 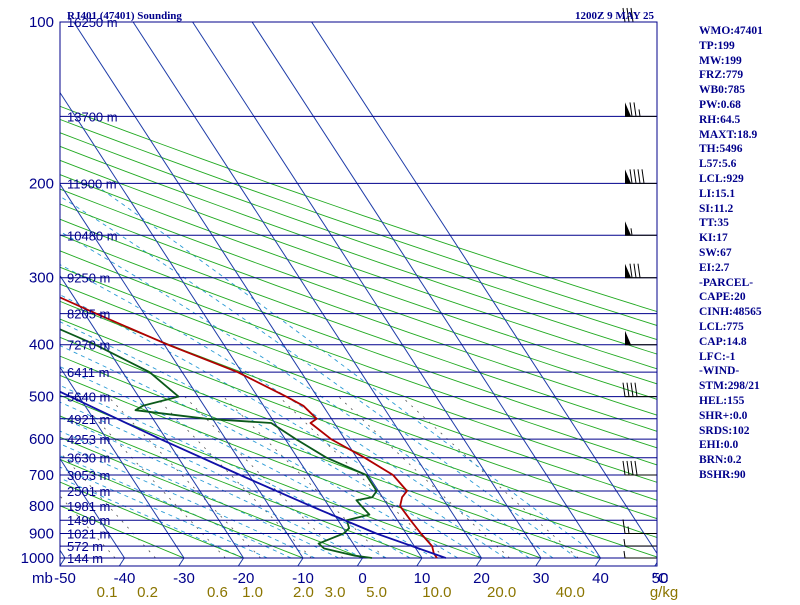 I want to click on index-item: FRZ:779, so click(x=721, y=75).